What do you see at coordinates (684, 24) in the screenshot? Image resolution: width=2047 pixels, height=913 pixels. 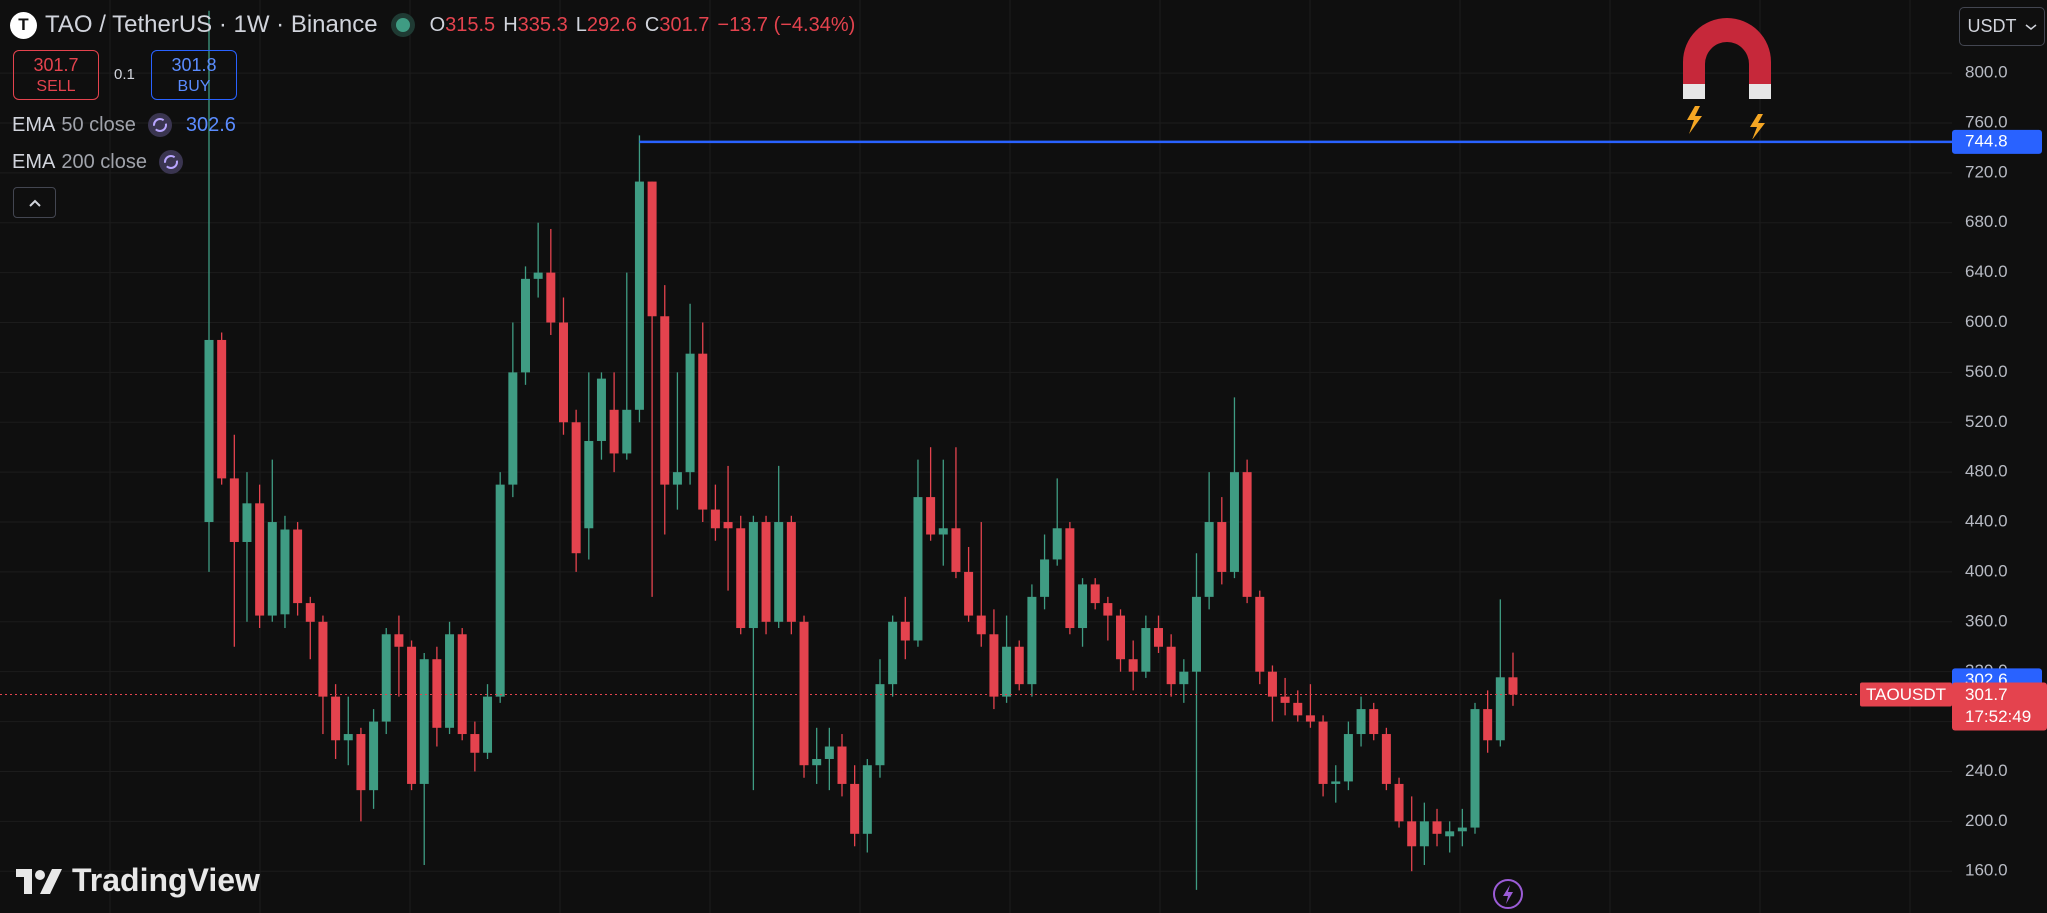 I see `c-value: 301.7` at bounding box center [684, 24].